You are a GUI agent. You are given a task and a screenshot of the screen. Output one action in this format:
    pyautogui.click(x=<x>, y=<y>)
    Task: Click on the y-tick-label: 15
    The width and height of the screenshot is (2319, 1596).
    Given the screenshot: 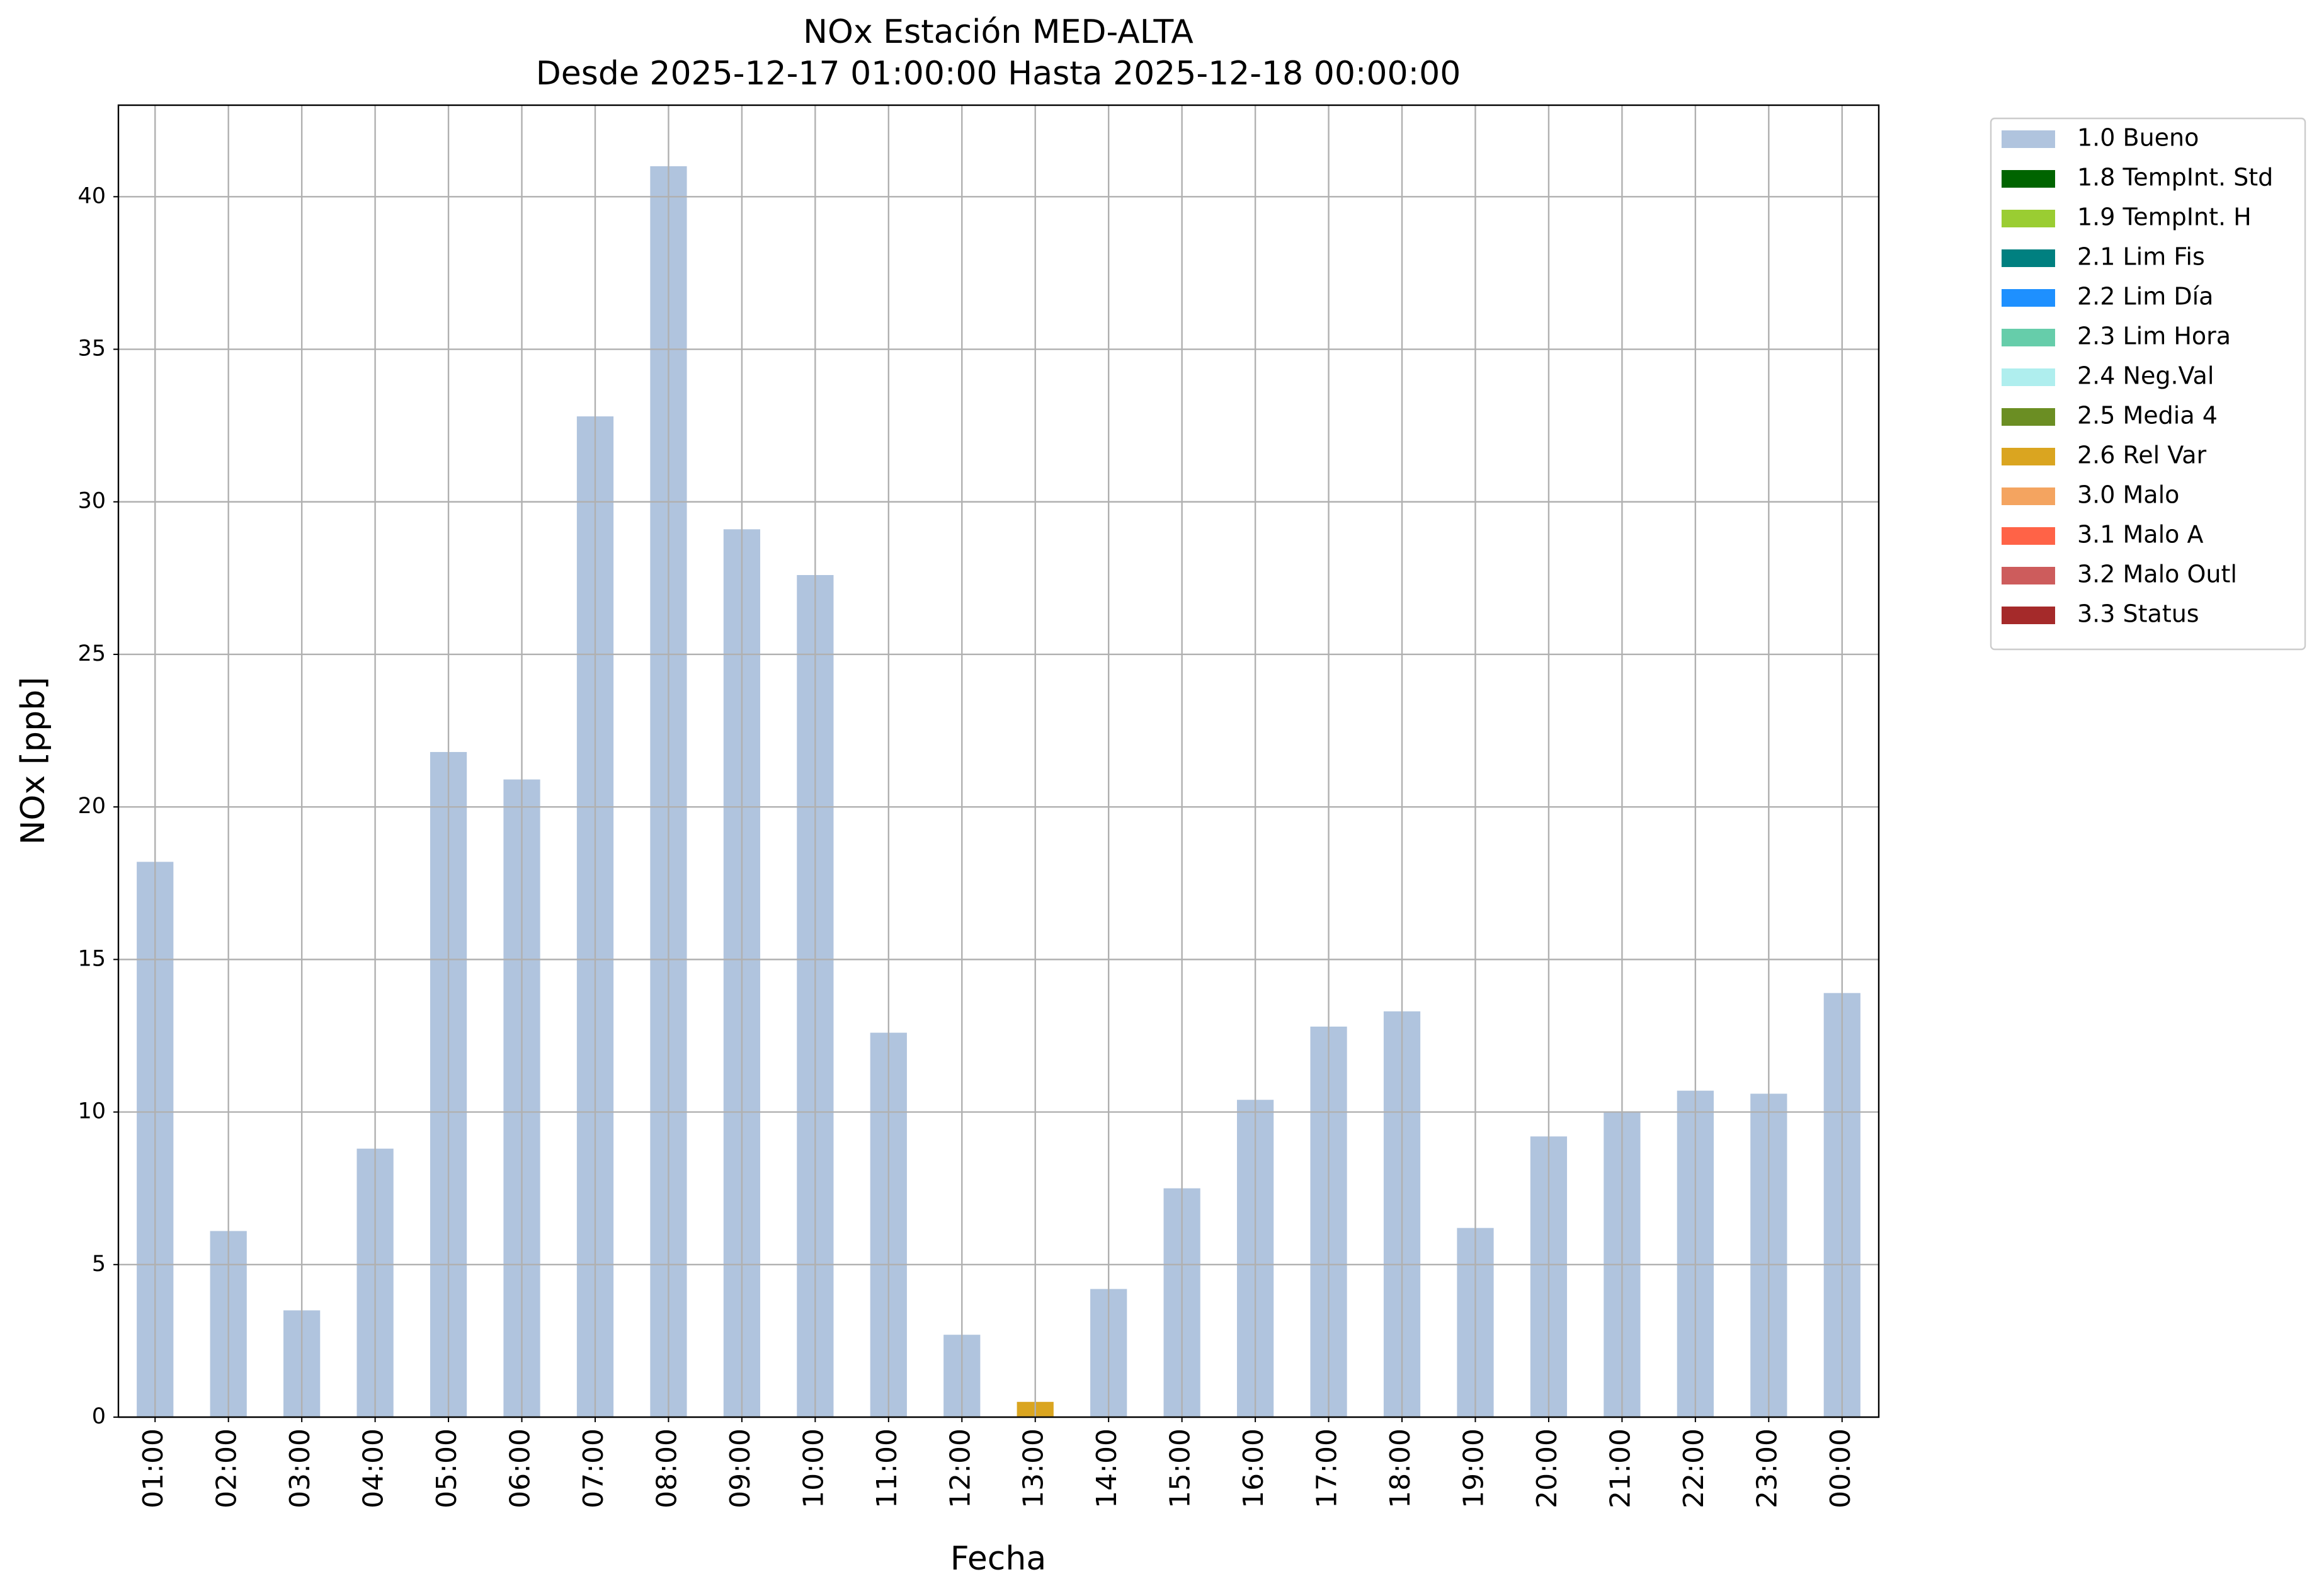 What is the action you would take?
    pyautogui.click(x=91, y=958)
    